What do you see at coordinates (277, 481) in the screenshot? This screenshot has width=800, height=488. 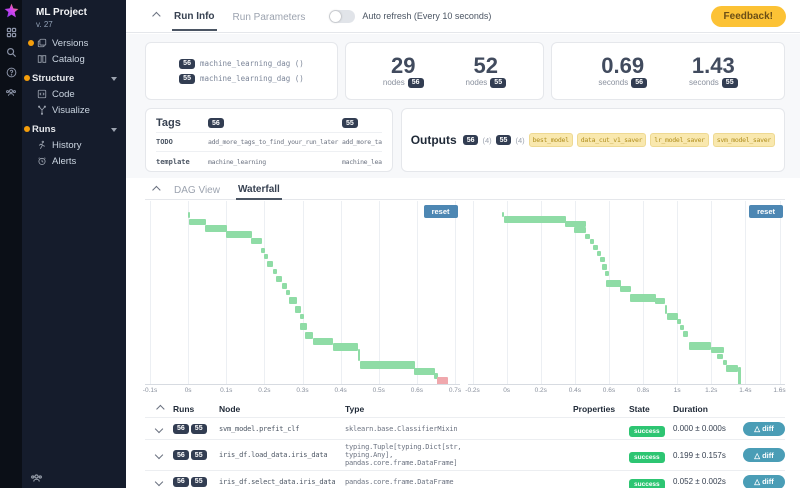 I see `node-name: iris_df.select_data.iris_data` at bounding box center [277, 481].